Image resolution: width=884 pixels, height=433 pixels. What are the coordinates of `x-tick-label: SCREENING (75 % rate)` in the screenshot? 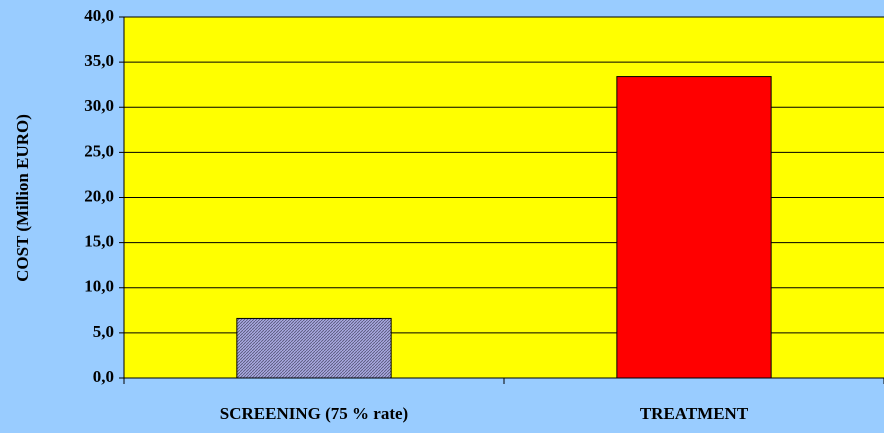 It's located at (314, 413).